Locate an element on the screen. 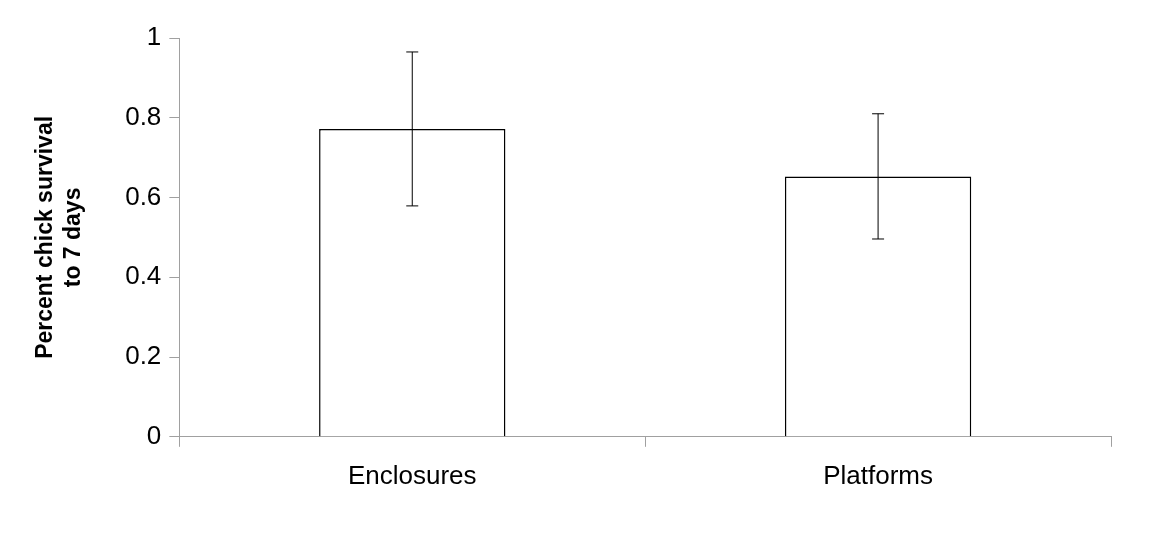 The height and width of the screenshot is (554, 1149). y-tick-label: 0.8 is located at coordinates (143, 115).